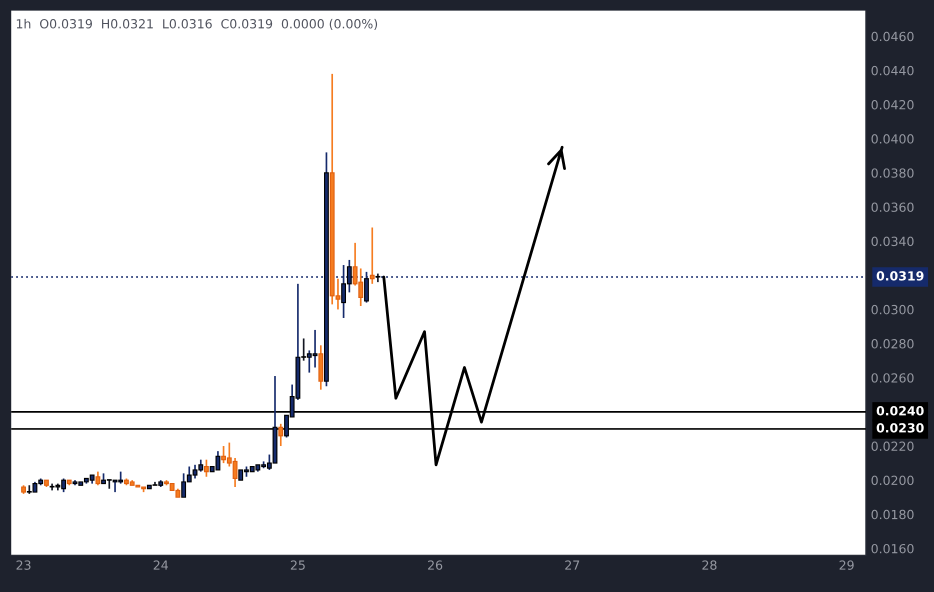 The image size is (934, 592). What do you see at coordinates (893, 515) in the screenshot?
I see `y-tick-label: 0.0180` at bounding box center [893, 515].